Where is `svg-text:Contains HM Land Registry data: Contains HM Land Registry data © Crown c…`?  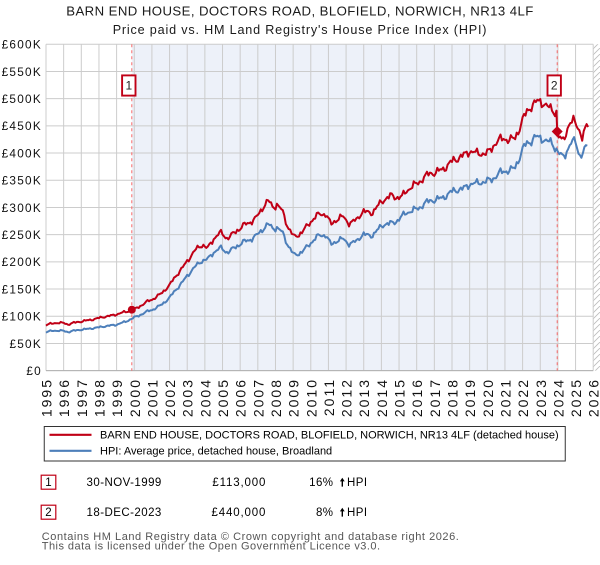 svg-text:Contains HM Land Registry data: Contains HM Land Registry data © Crown c… is located at coordinates (251, 537).